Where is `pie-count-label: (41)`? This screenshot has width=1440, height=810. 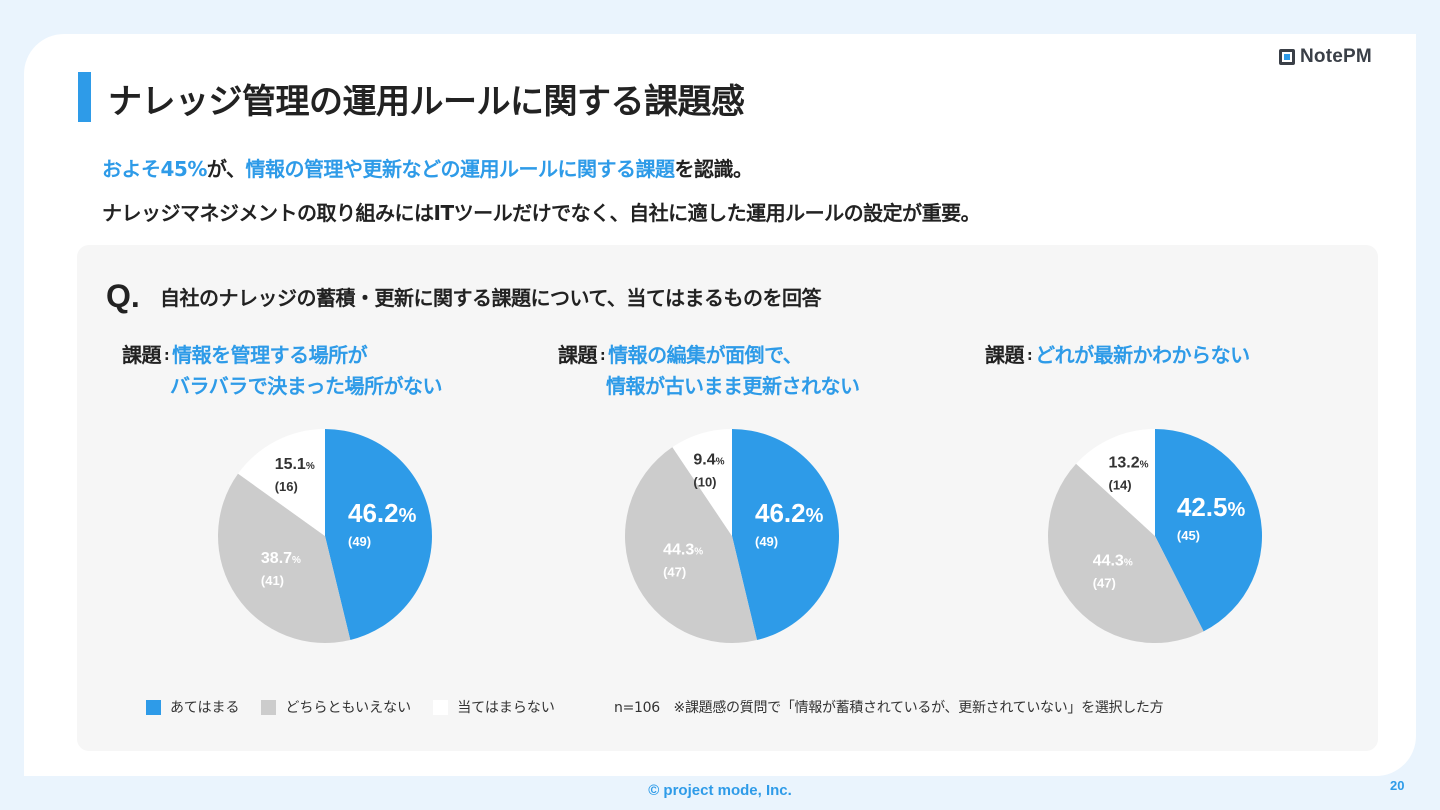 pie-count-label: (41) is located at coordinates (272, 580).